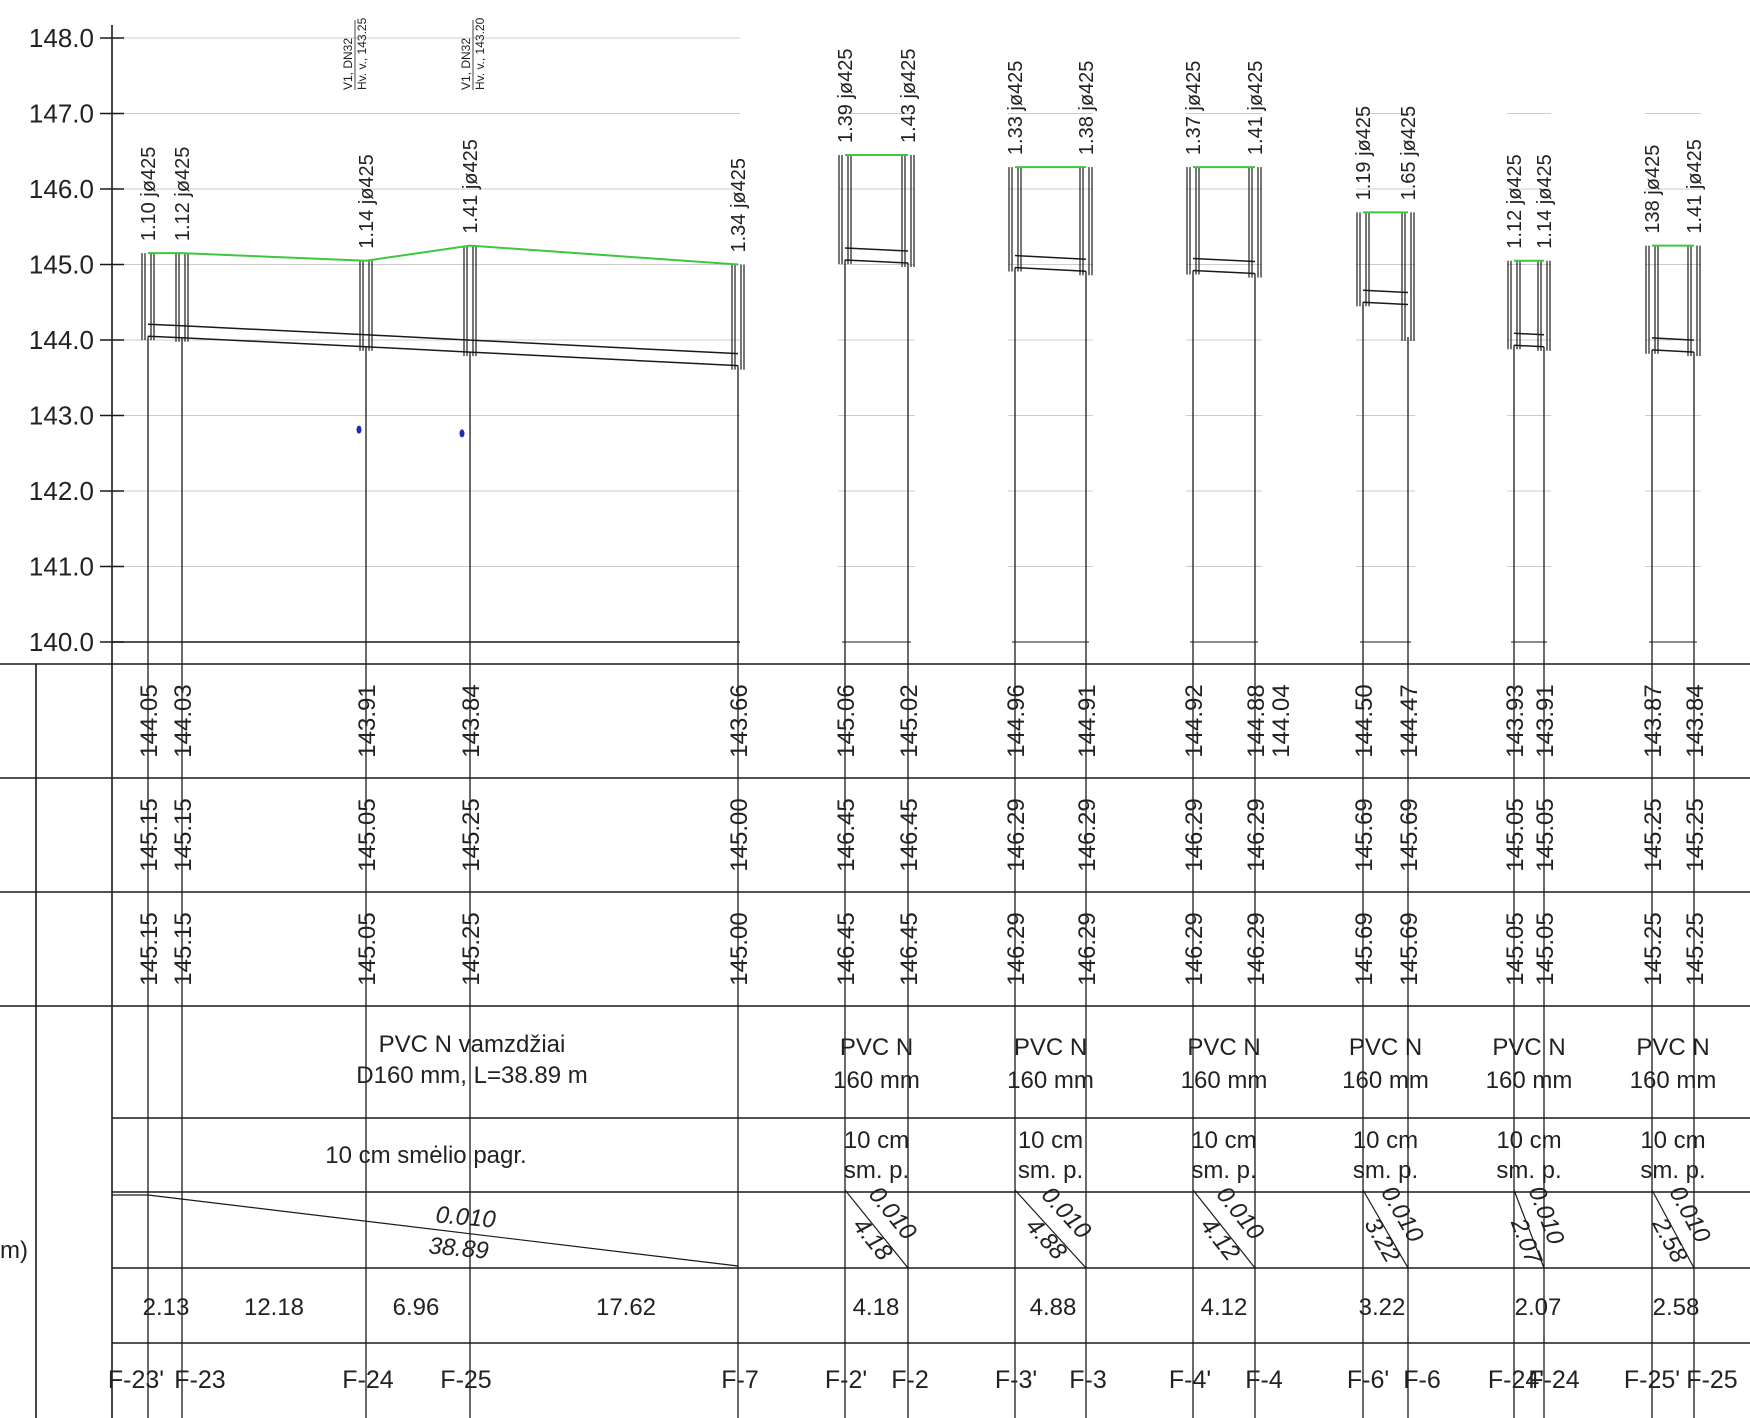 This screenshot has height=1418, width=1750. What do you see at coordinates (1364, 153) in the screenshot?
I see `shaft-depth-label: 1.19 jø425` at bounding box center [1364, 153].